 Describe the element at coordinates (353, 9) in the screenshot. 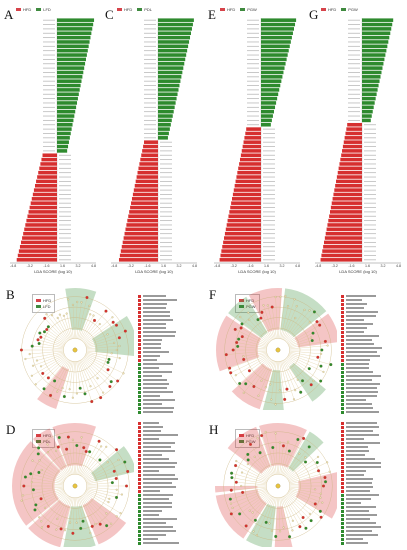

I see `legend-label-group: PGW` at that location.